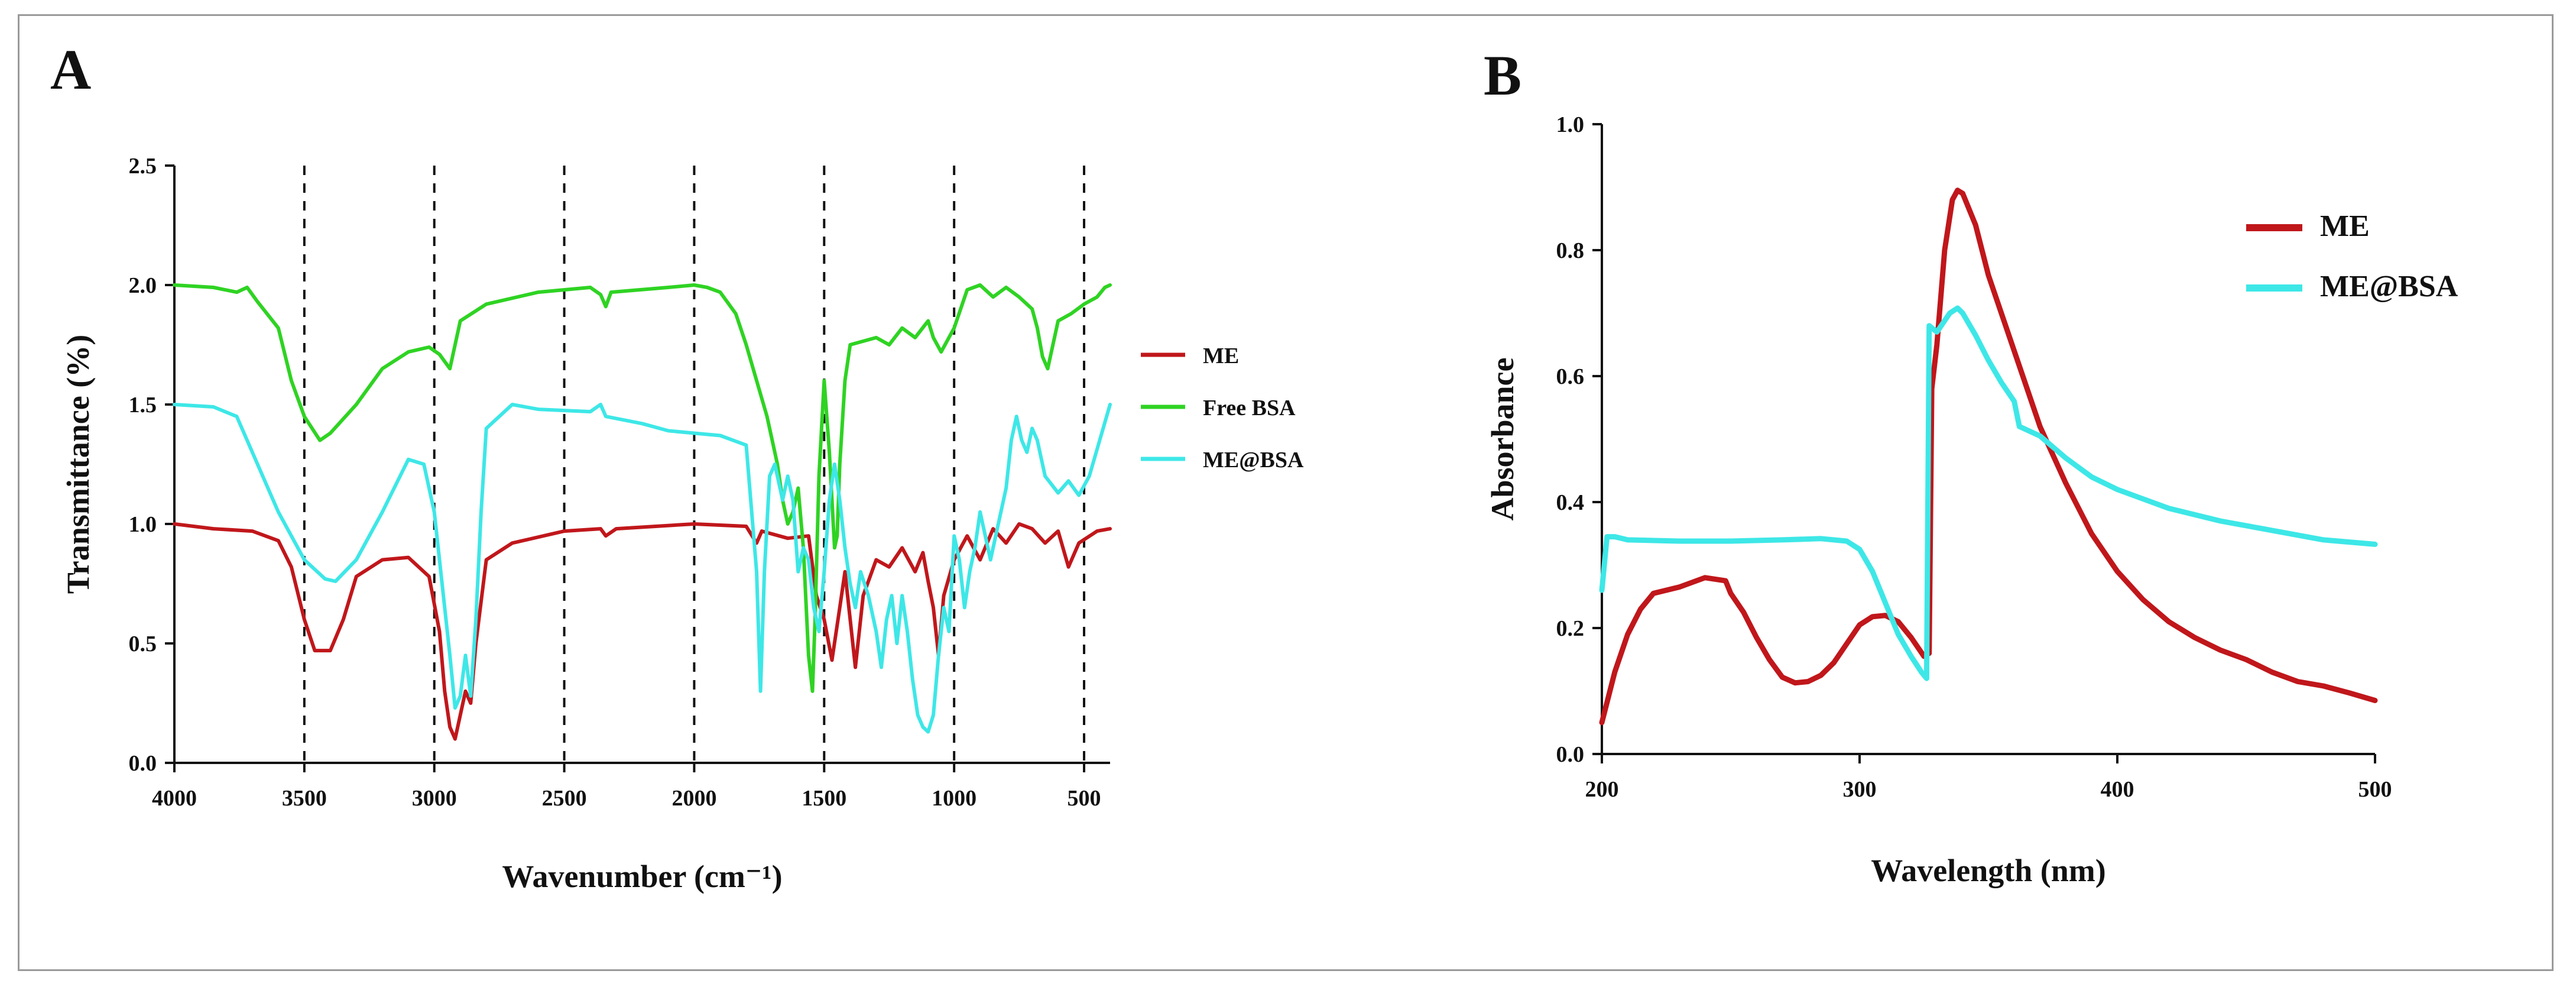  Describe the element at coordinates (564, 798) in the screenshot. I see `x-tick-label: 2500` at that location.